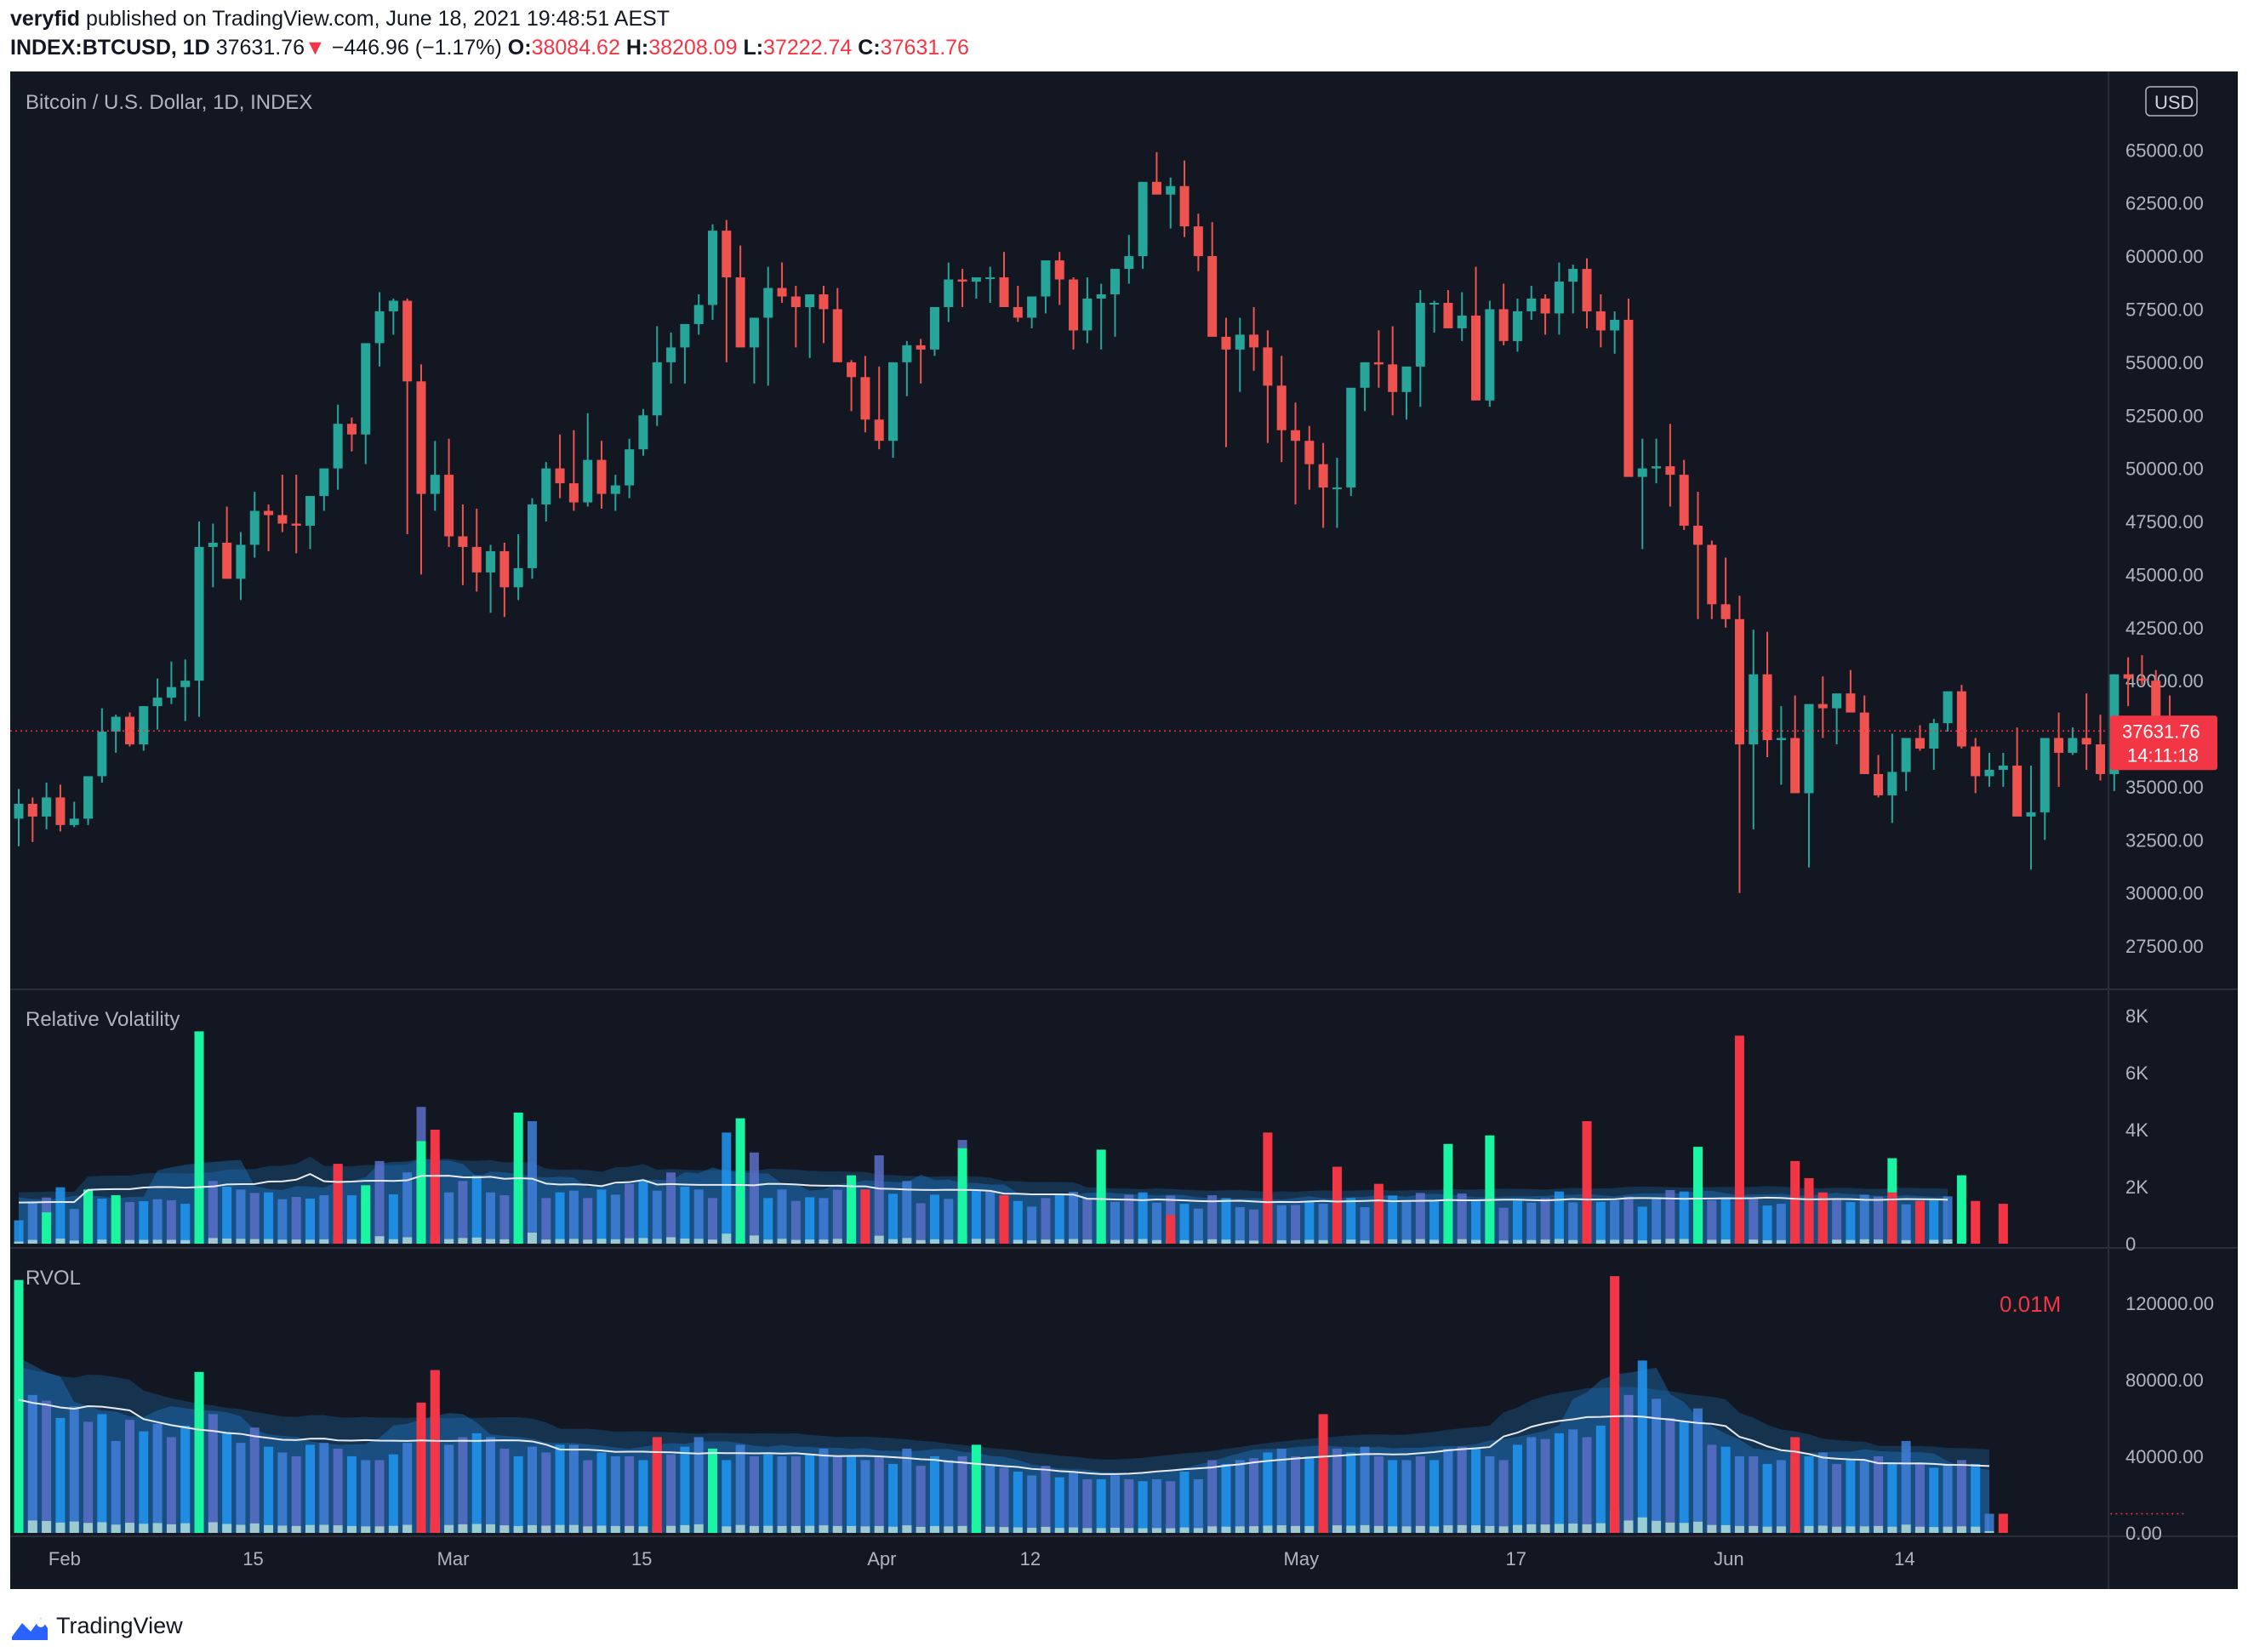 The image size is (2248, 1652). What do you see at coordinates (29, 1628) in the screenshot?
I see `tradingview-logo-icon` at bounding box center [29, 1628].